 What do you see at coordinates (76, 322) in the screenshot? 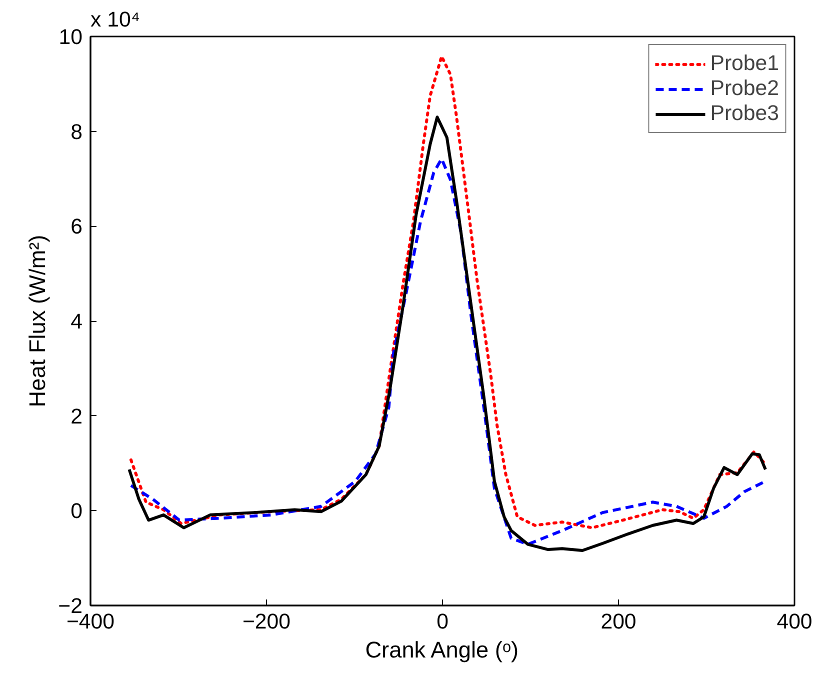
I see `y-tick-label: 4` at bounding box center [76, 322].